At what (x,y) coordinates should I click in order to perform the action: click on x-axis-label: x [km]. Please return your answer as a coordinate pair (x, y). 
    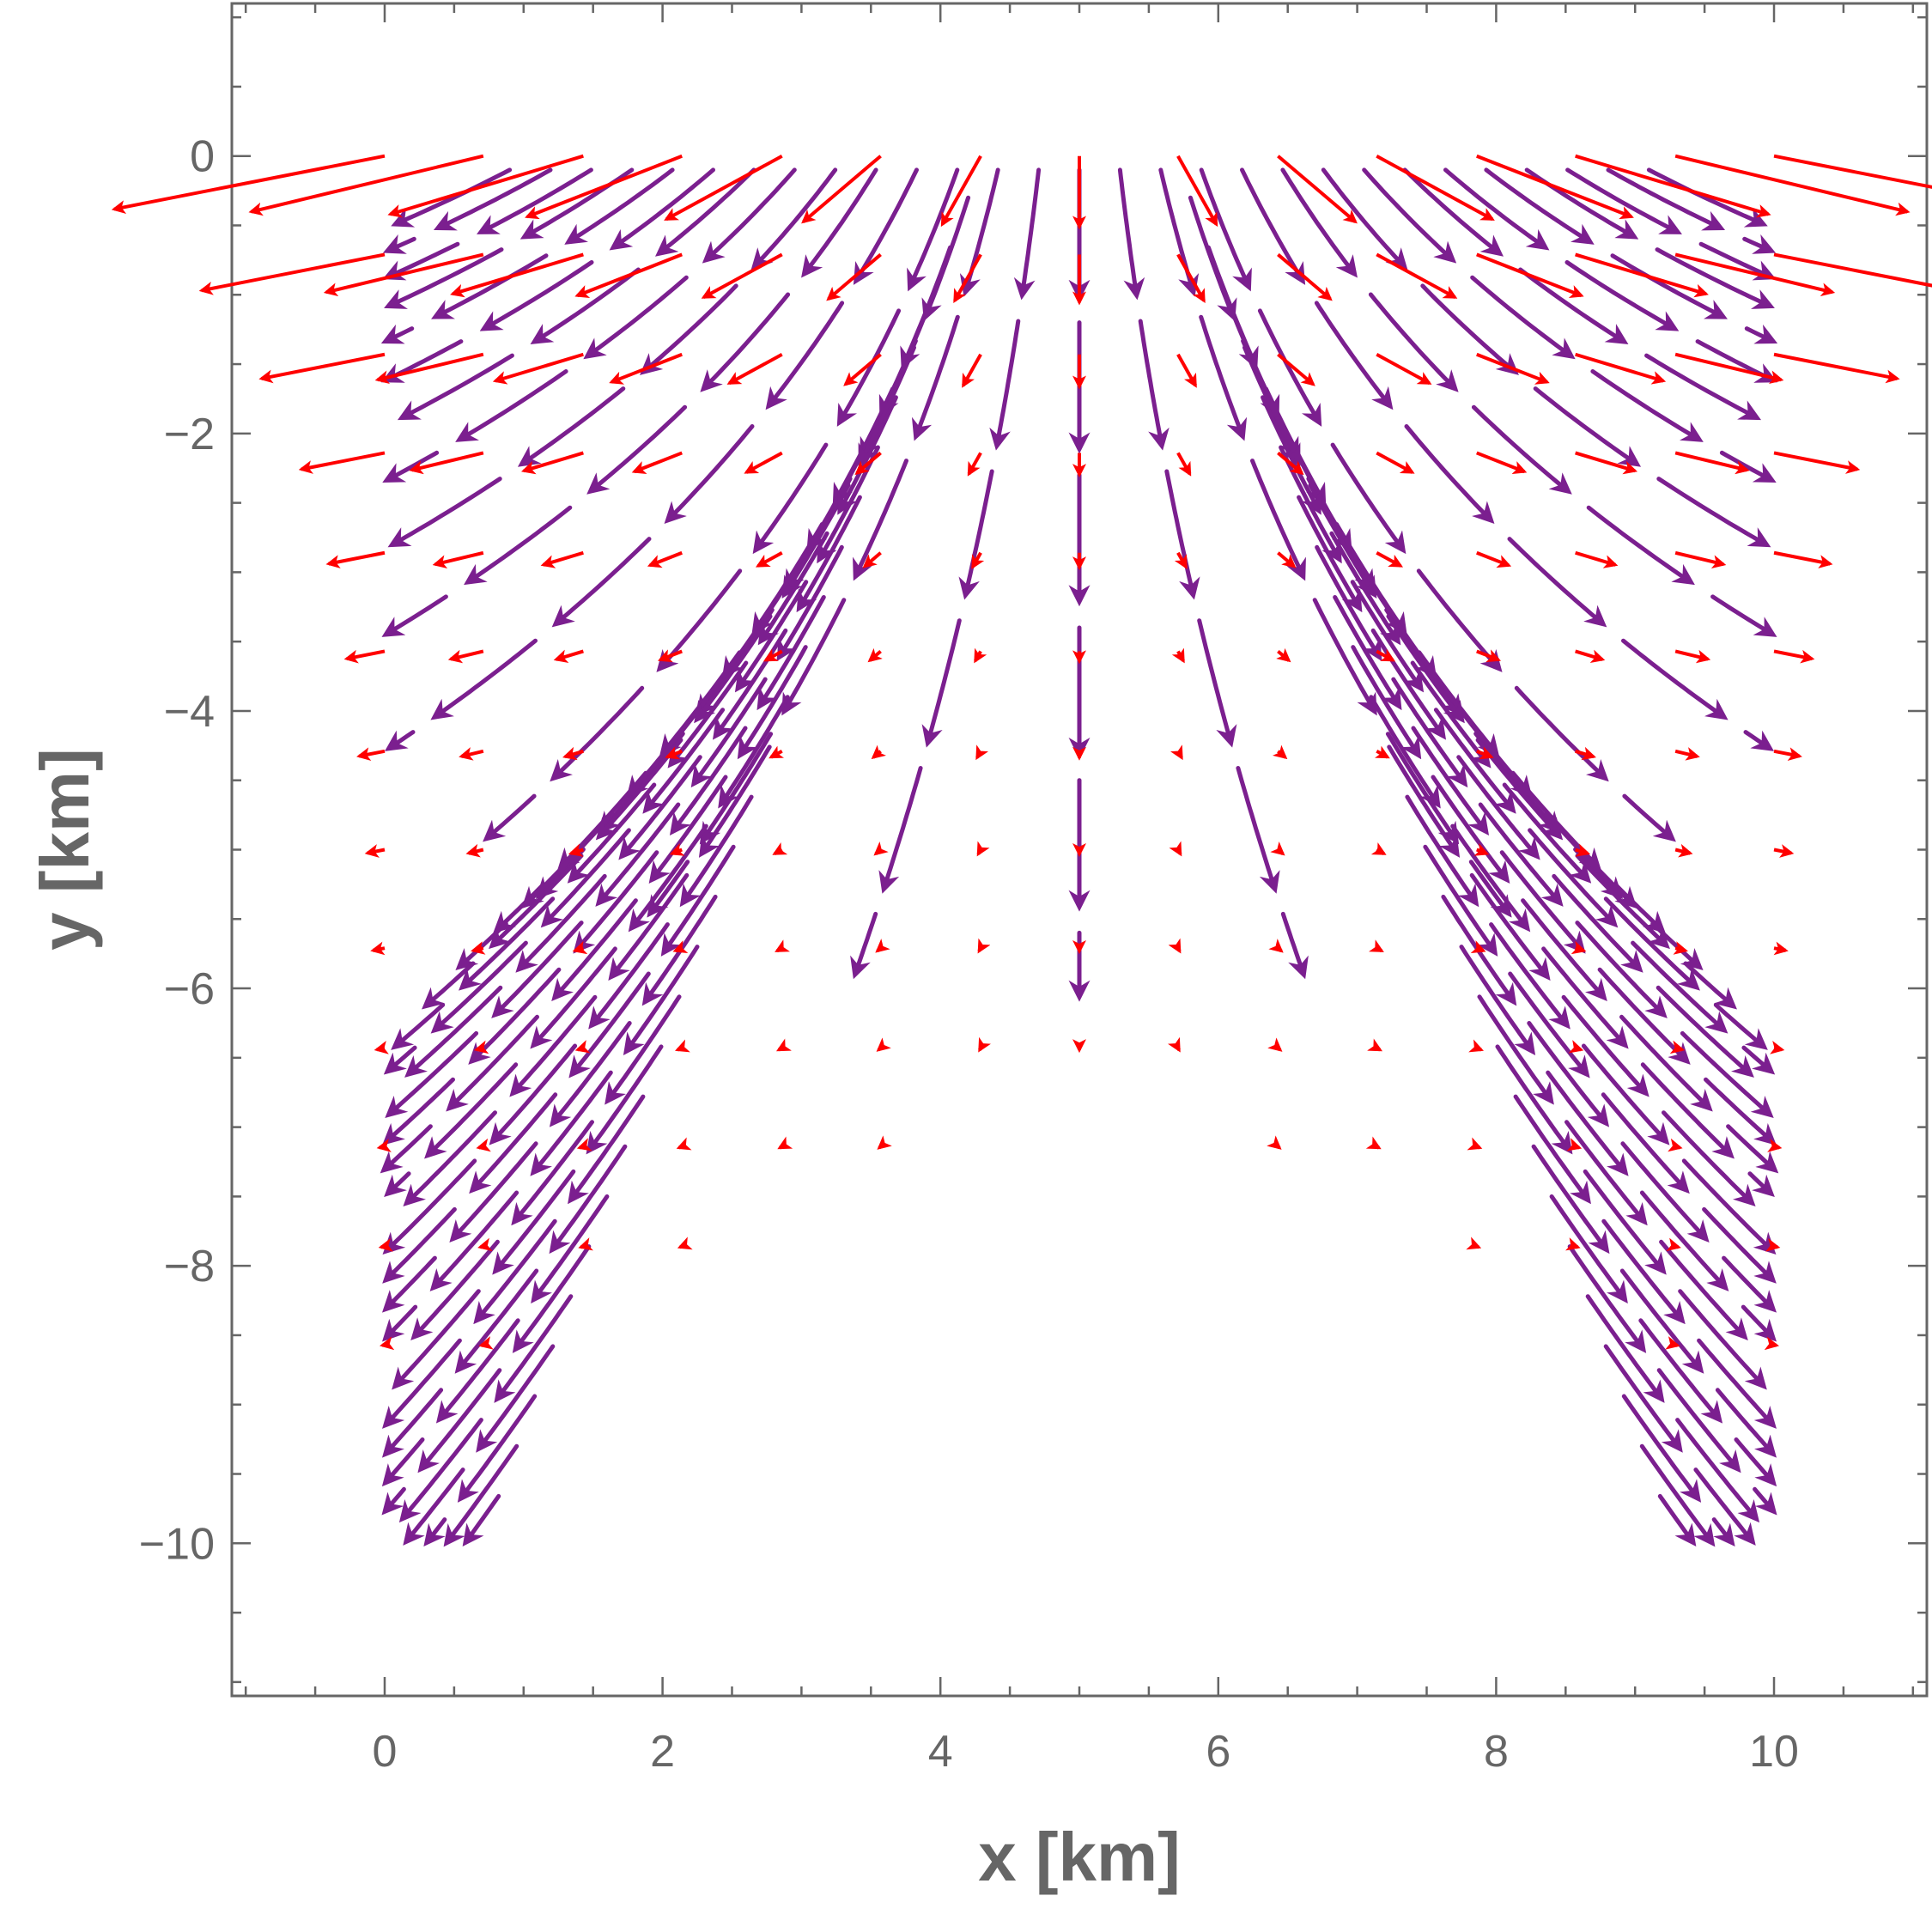
    Looking at the image, I should click on (1079, 1857).